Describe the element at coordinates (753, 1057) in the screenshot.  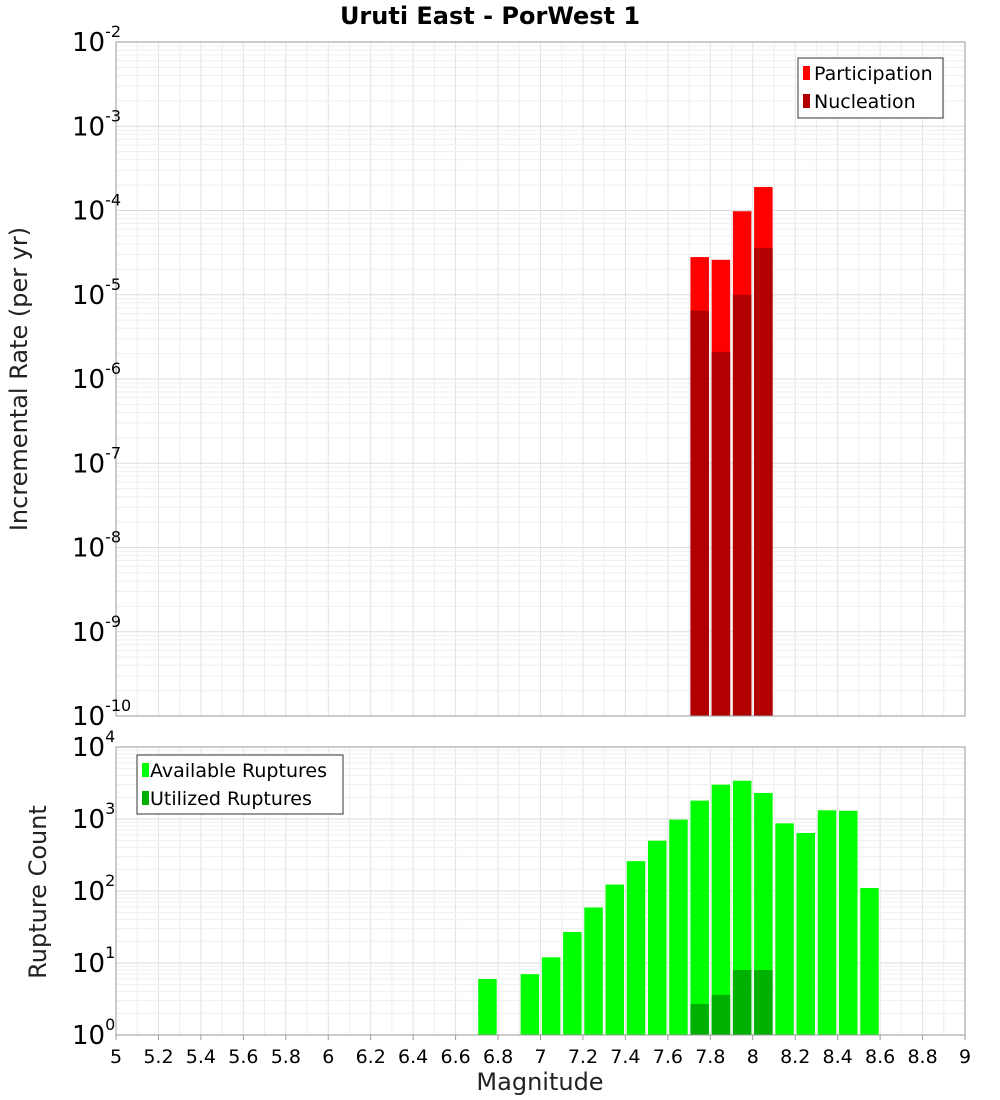
I see `x-tick-label: 8` at that location.